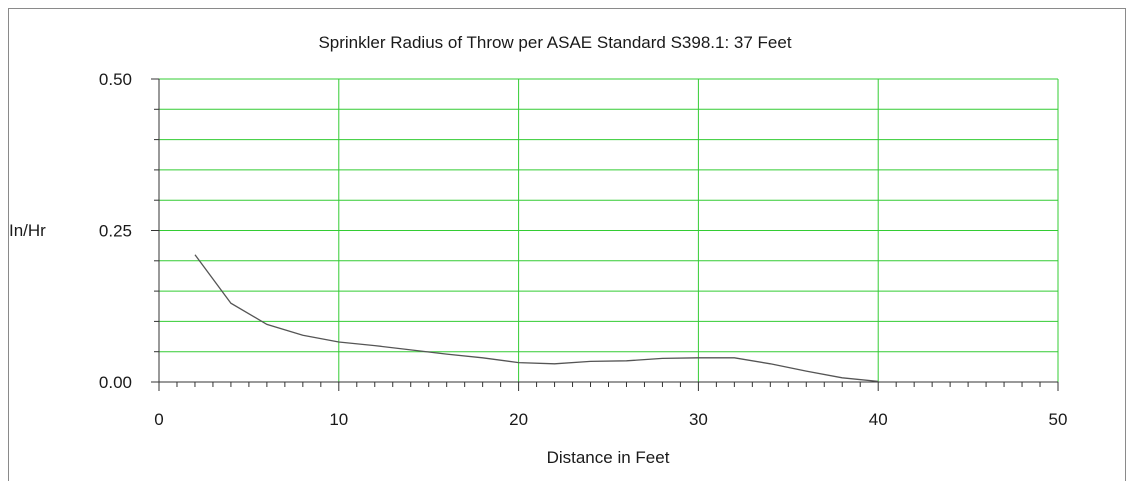  What do you see at coordinates (698, 419) in the screenshot?
I see `x-tick-label: 30` at bounding box center [698, 419].